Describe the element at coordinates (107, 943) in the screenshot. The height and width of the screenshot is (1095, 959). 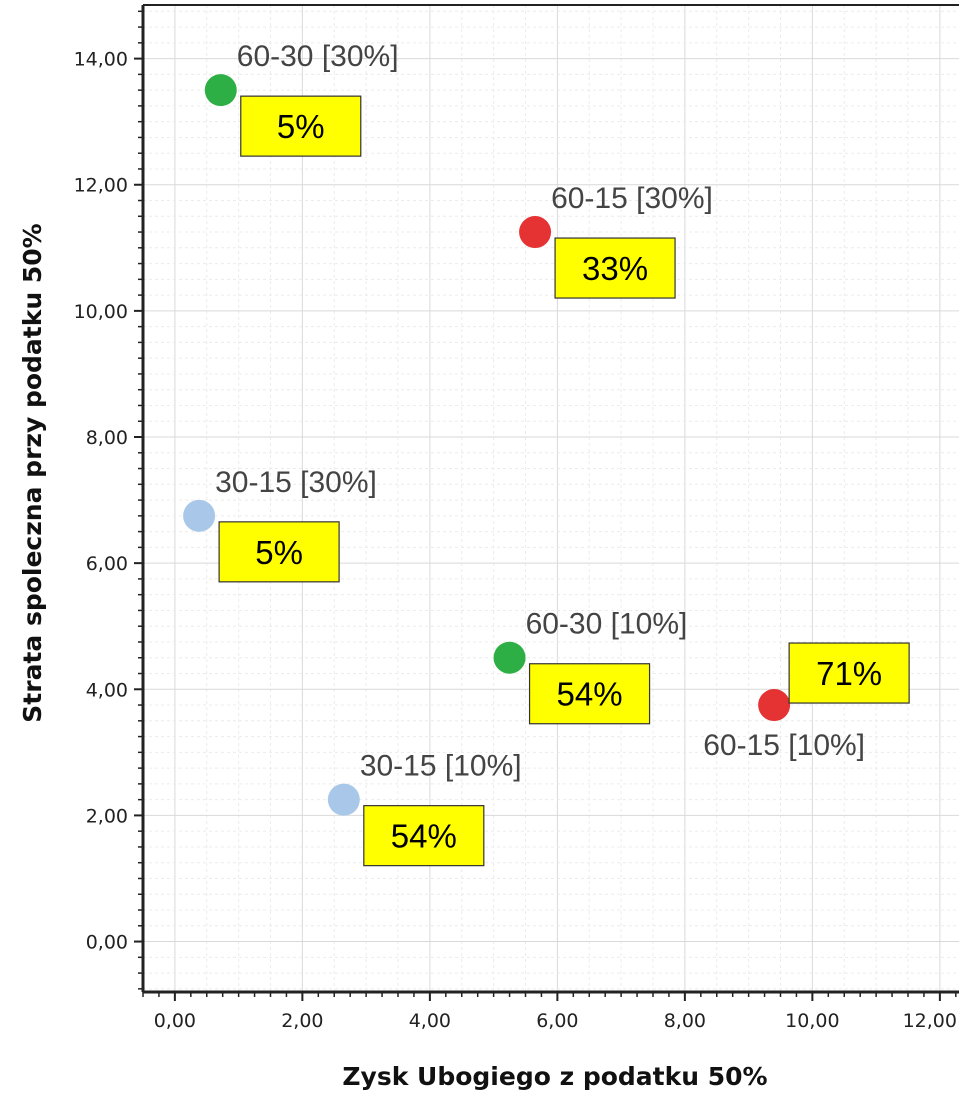
I see `y-tick-label: 0,00` at that location.